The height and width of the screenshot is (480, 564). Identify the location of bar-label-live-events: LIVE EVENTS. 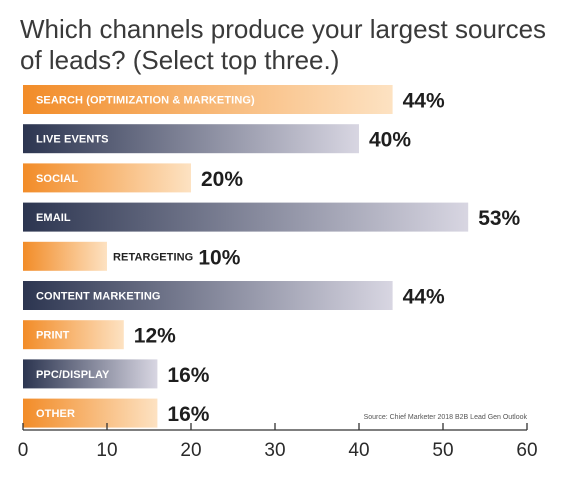
(72, 140).